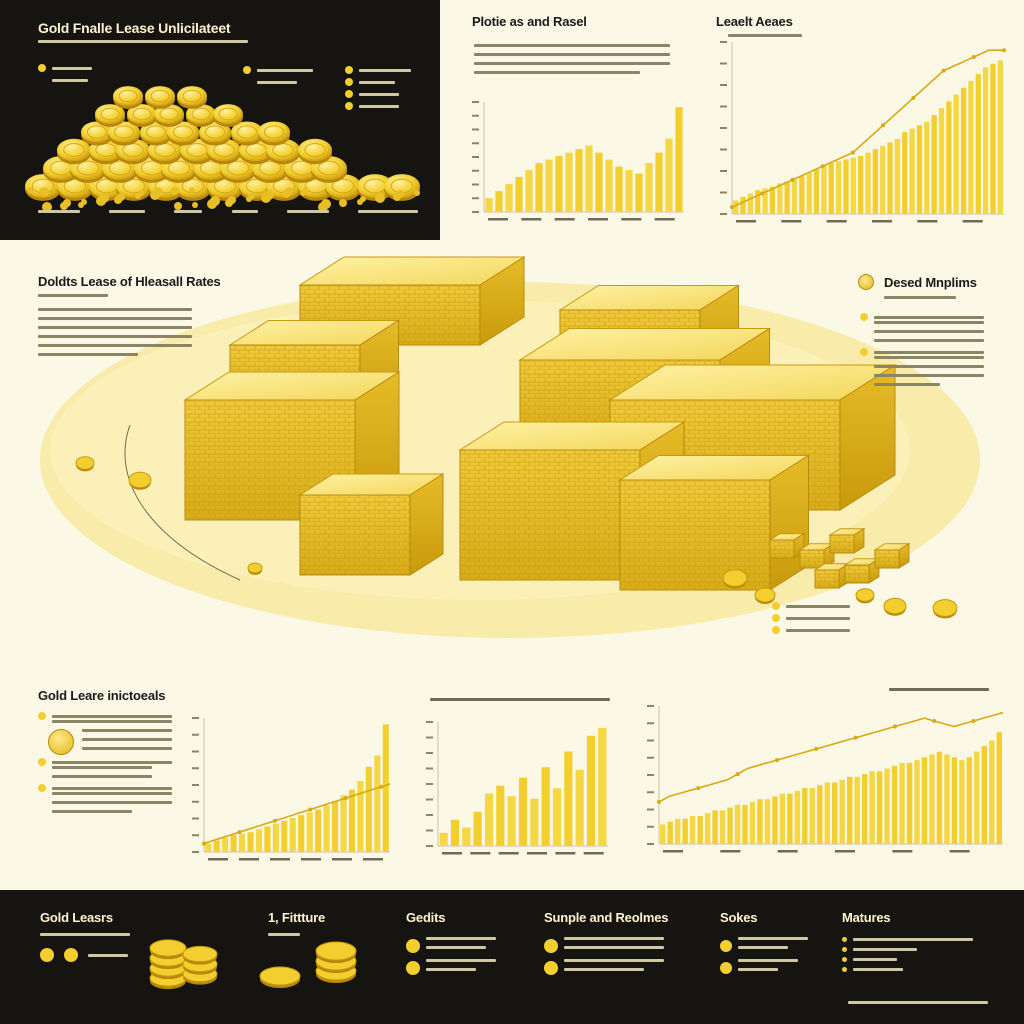 The image size is (1024, 1024). Describe the element at coordinates (572, 62) in the screenshot. I see `chart-description` at that location.